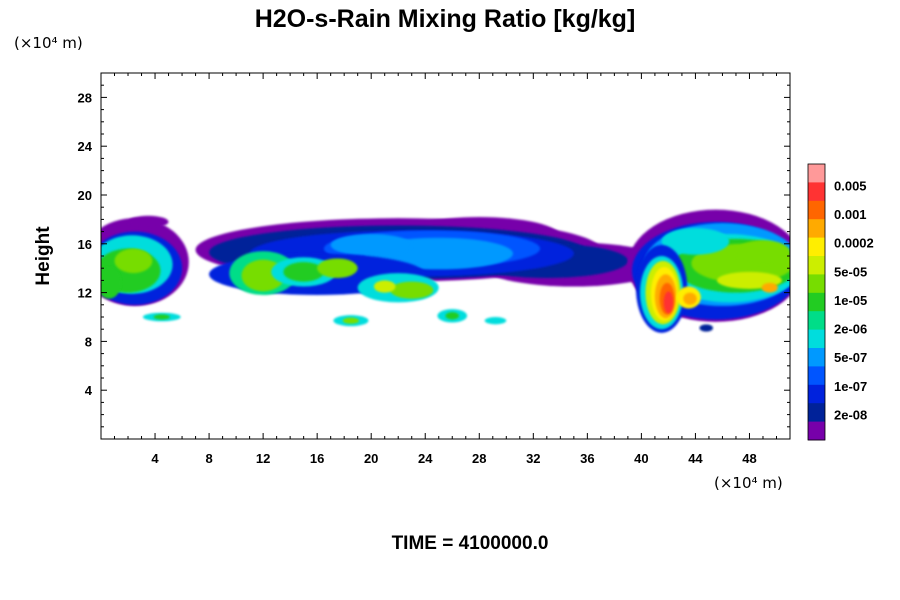 This screenshot has width=900, height=600. I want to click on colorbar-label: 0.001, so click(850, 214).